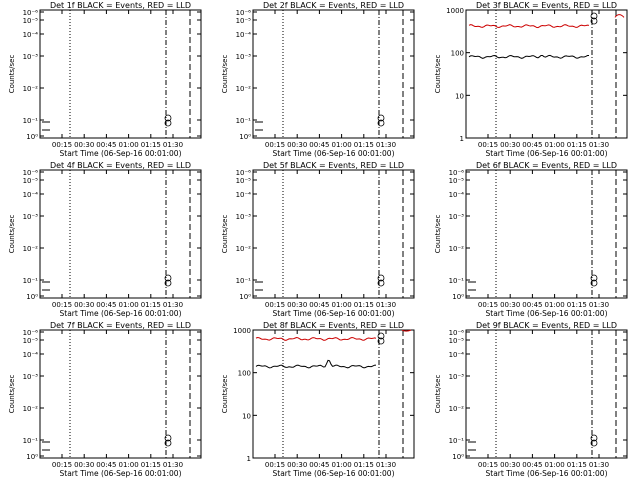 The image size is (640, 480). What do you see at coordinates (546, 5) in the screenshot?
I see `panel-title: Det 3f BLACK = Events, RED = LLD` at bounding box center [546, 5].